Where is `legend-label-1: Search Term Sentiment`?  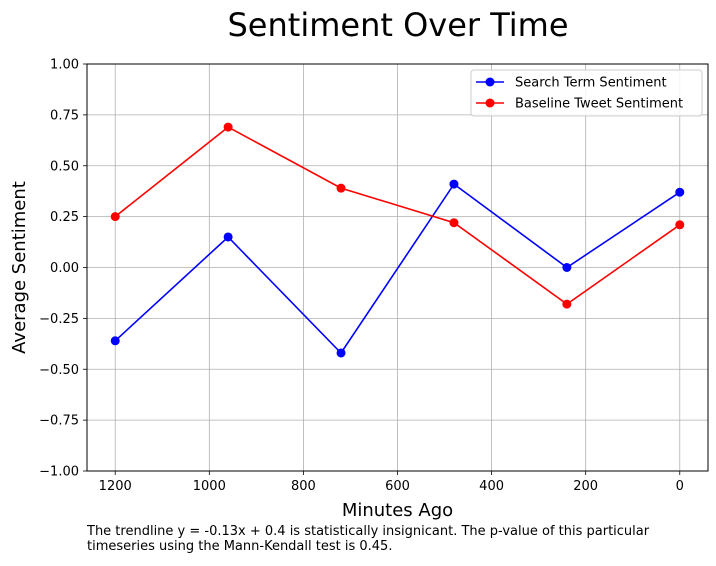
legend-label-1: Search Term Sentiment is located at coordinates (591, 83).